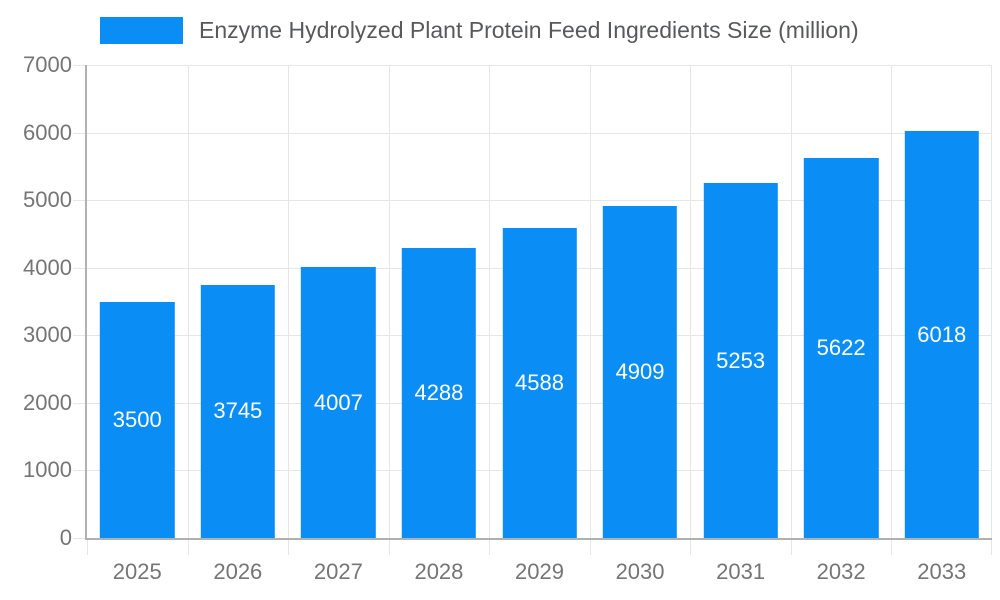 Image resolution: width=1000 pixels, height=600 pixels. I want to click on x-axis-label: 2028, so click(439, 571).